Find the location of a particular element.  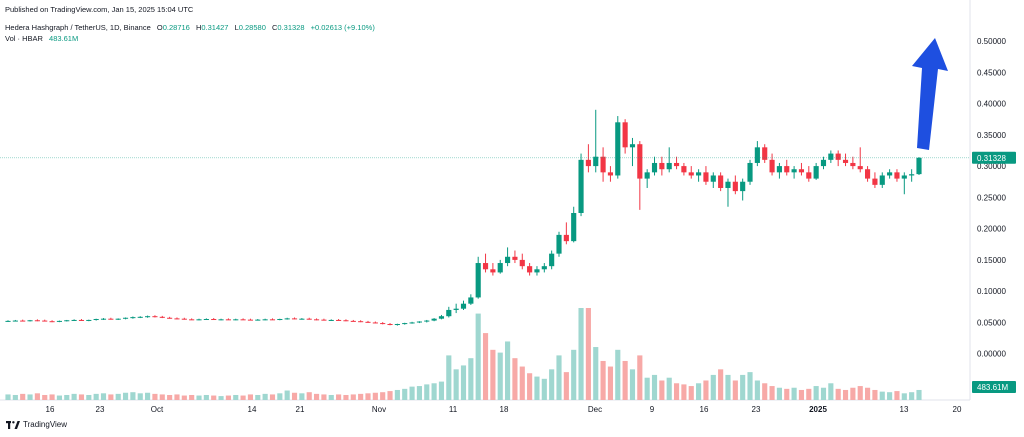

price-tick-label: 0.20000 is located at coordinates (991, 229).